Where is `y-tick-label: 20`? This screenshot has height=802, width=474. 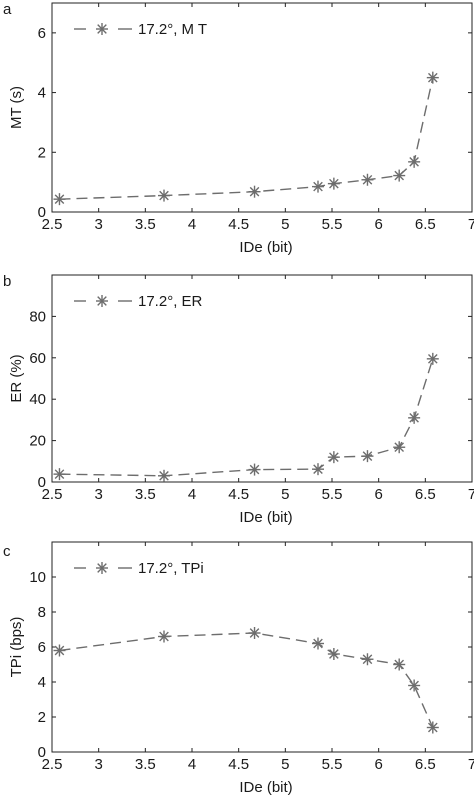 y-tick-label: 20 is located at coordinates (37, 441).